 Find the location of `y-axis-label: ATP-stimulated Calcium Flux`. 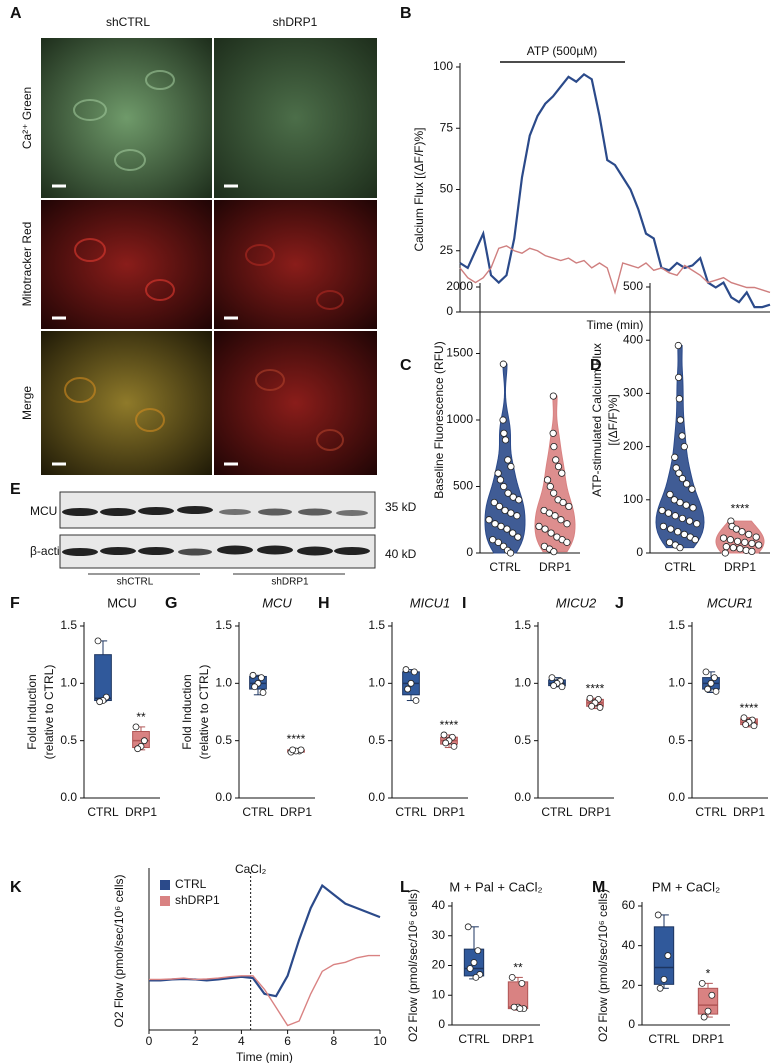

y-axis-label: ATP-stimulated Calcium Flux is located at coordinates (597, 420).